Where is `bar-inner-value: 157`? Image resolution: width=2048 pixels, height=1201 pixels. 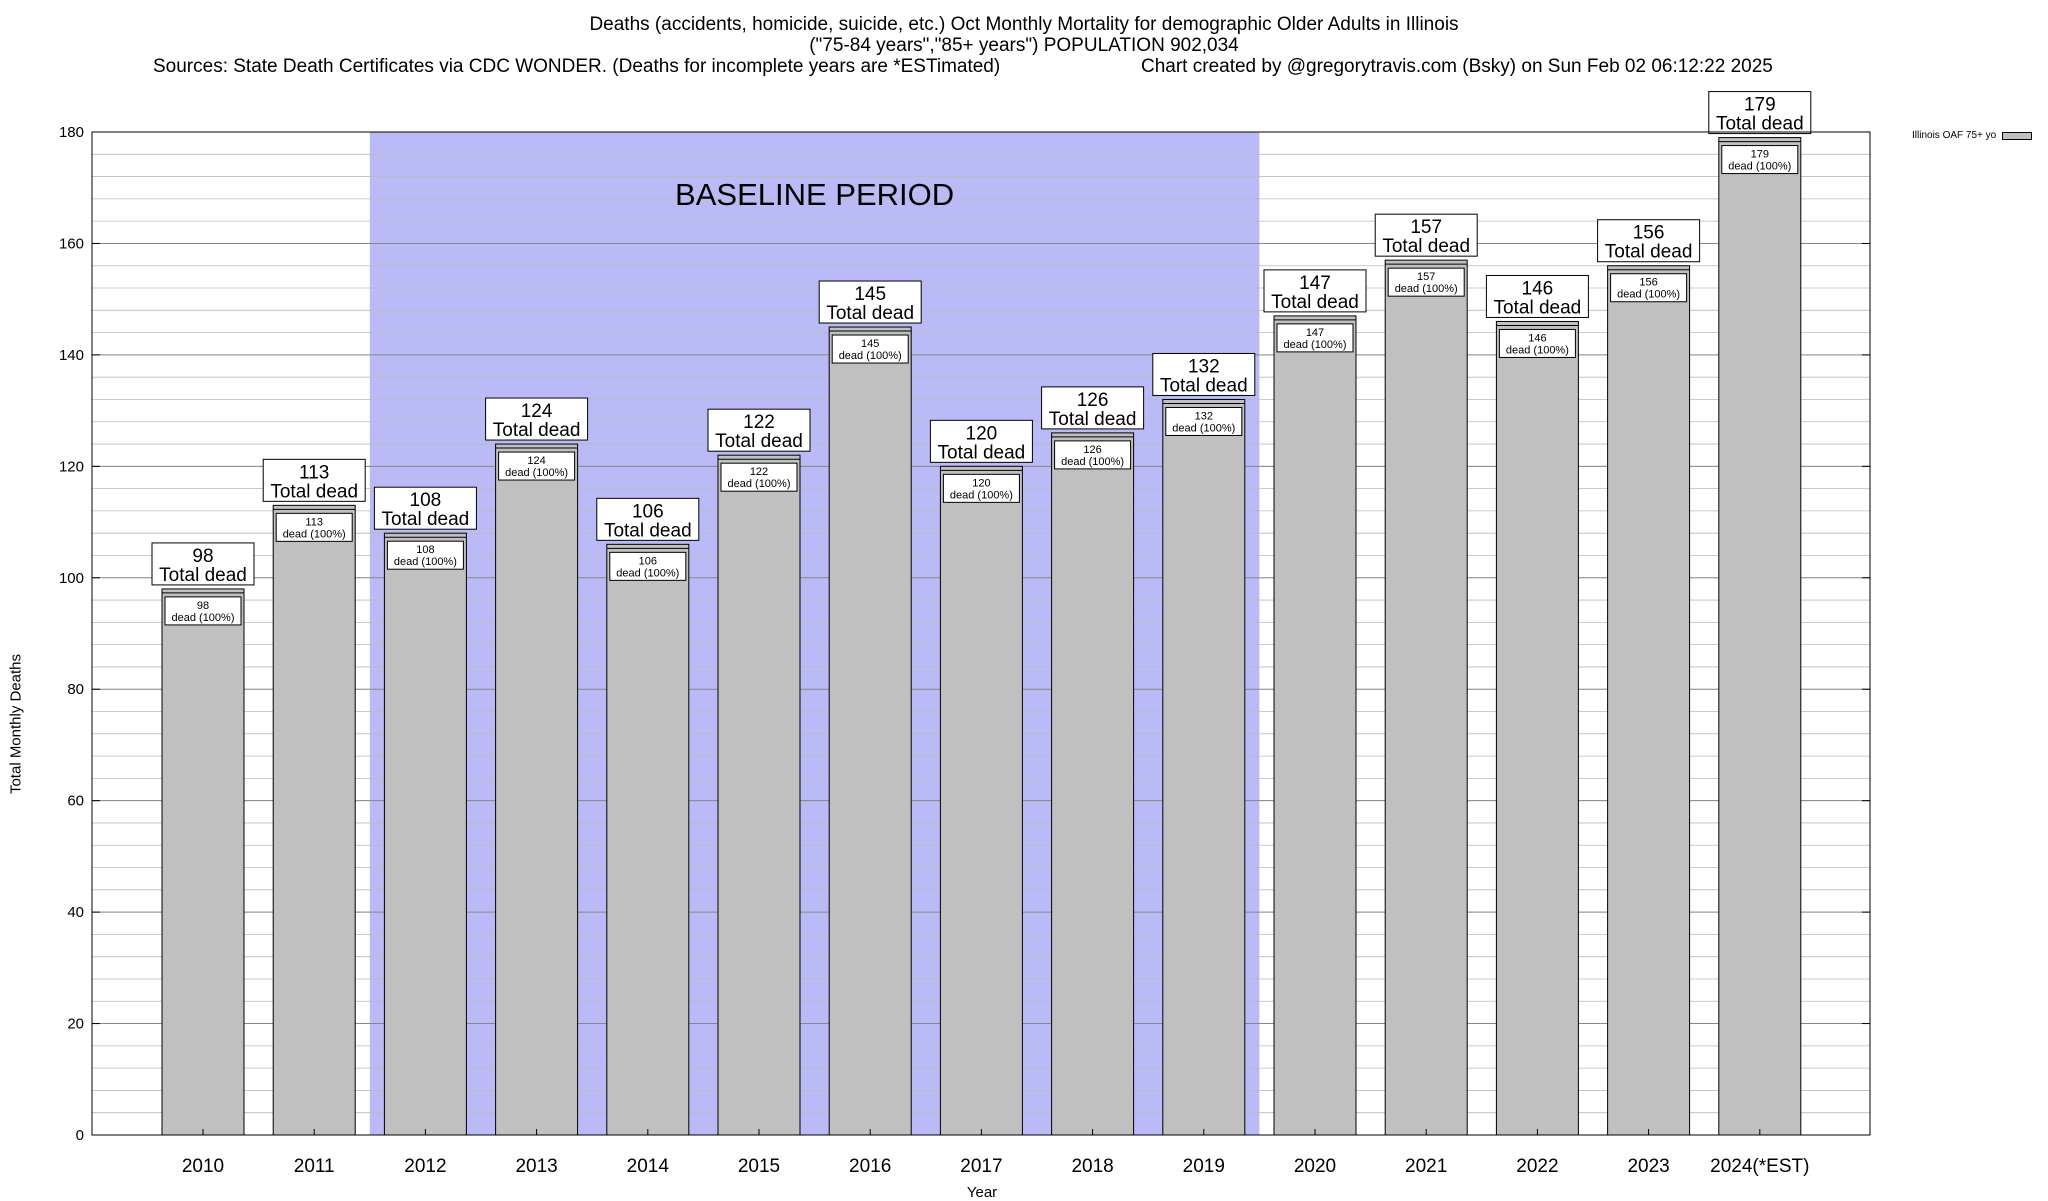 bar-inner-value: 157 is located at coordinates (1426, 277).